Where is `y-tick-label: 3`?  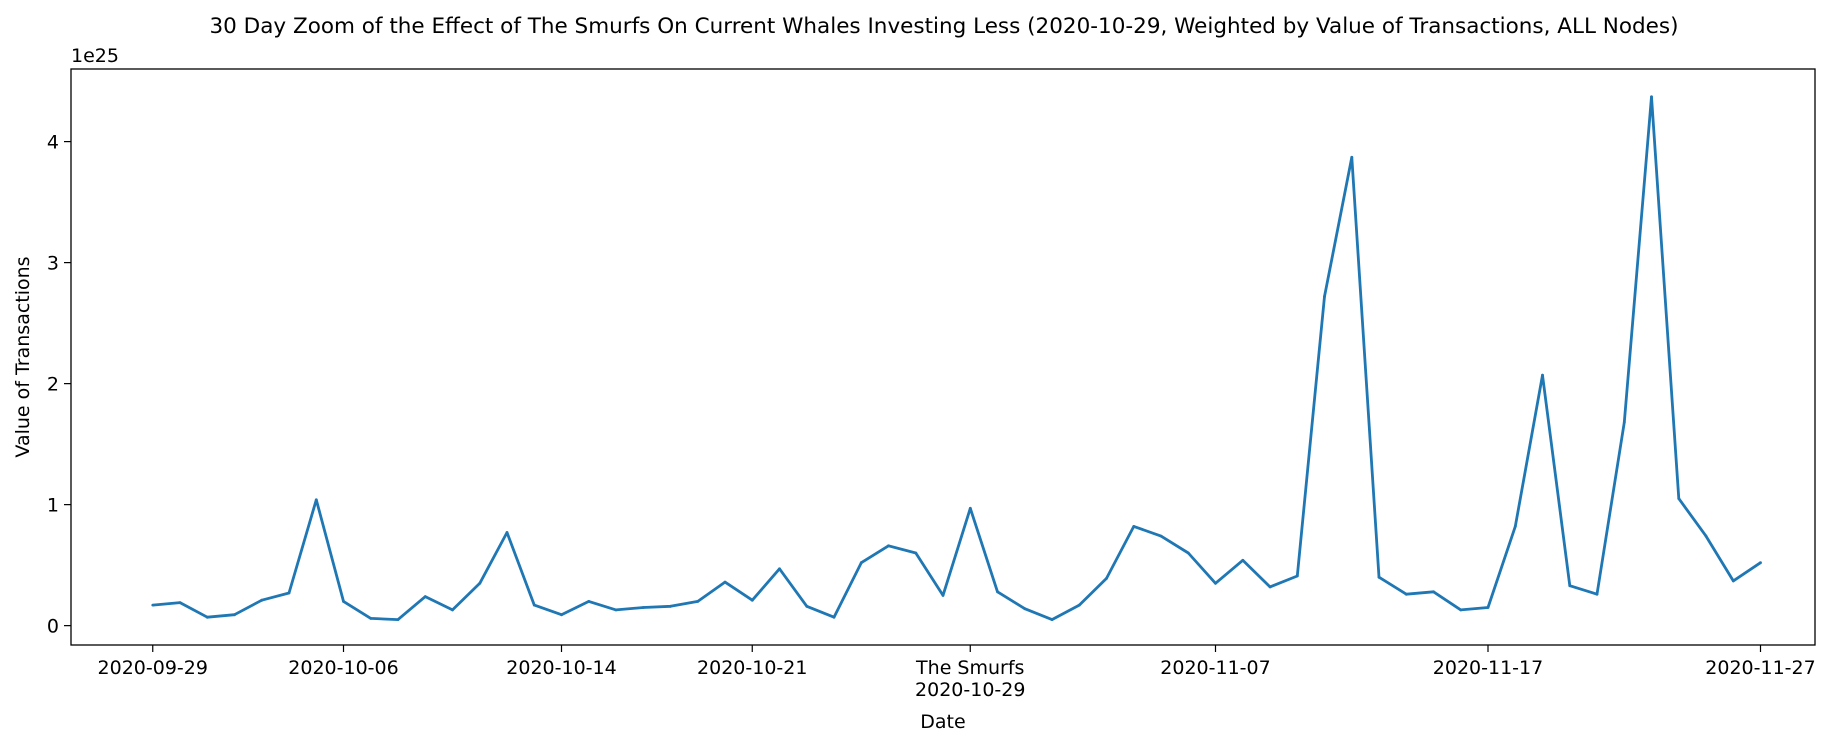 y-tick-label: 3 is located at coordinates (53, 264).